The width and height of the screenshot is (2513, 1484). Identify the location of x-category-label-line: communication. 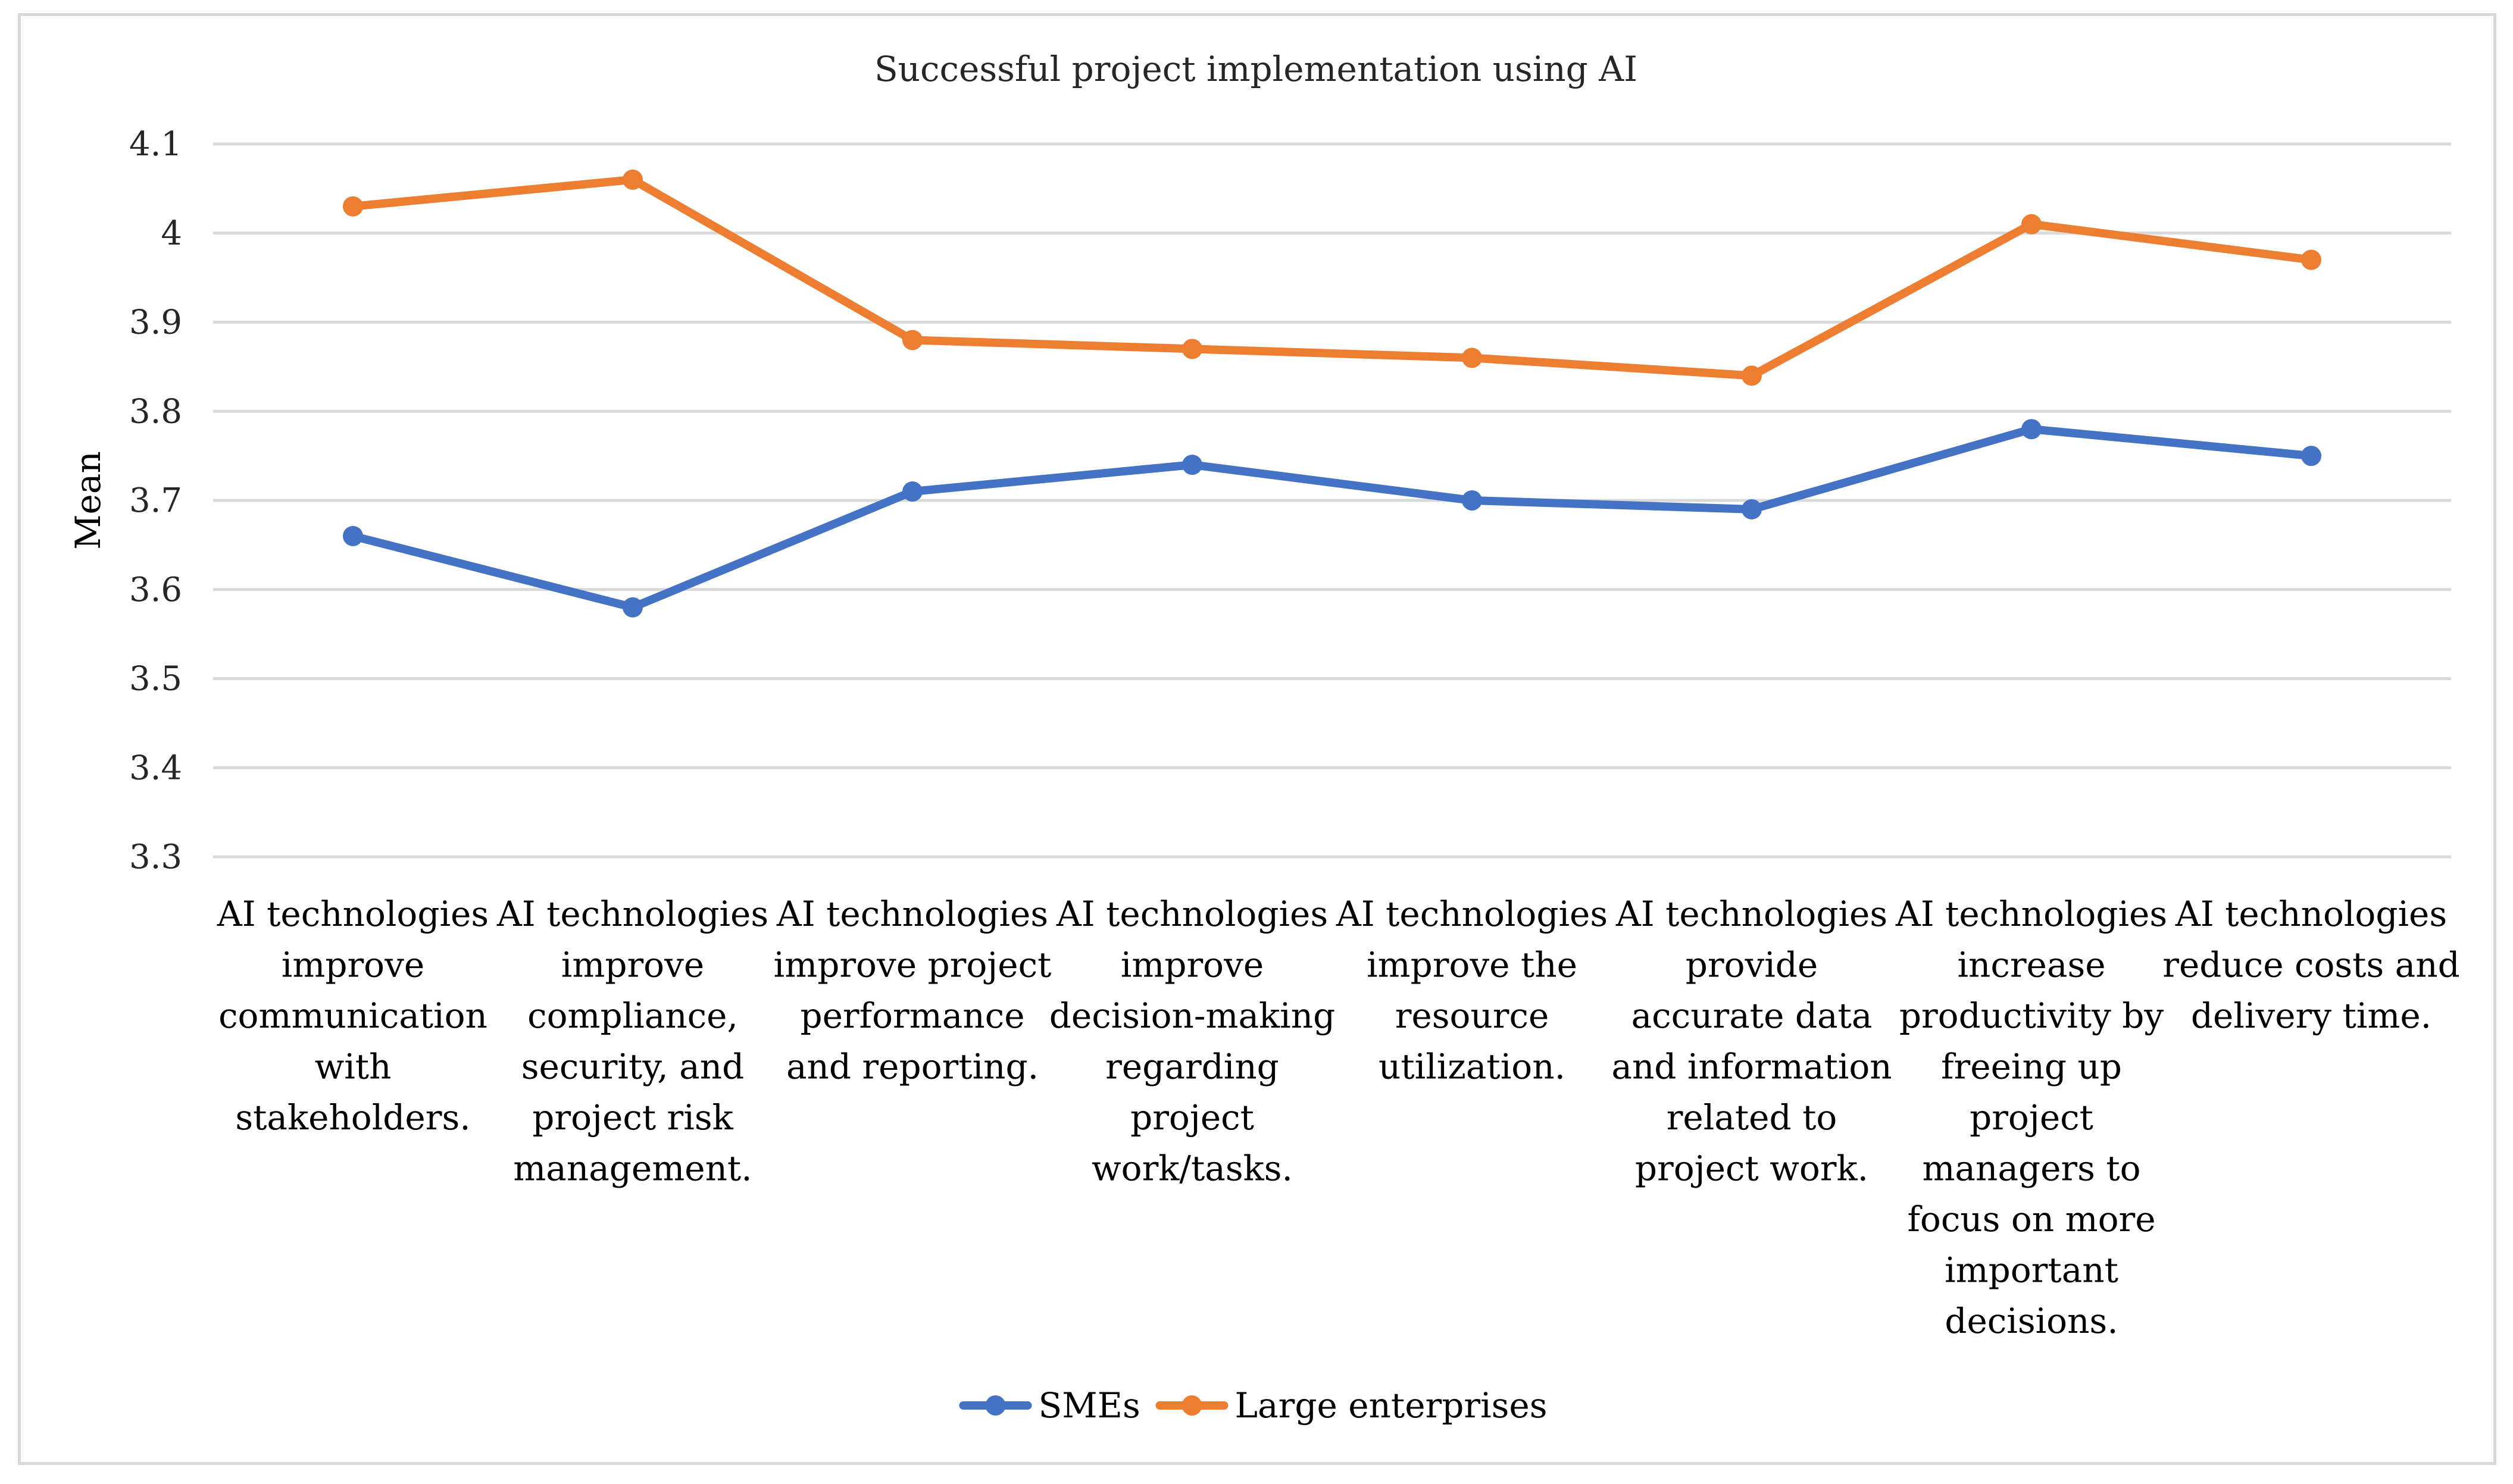
(352, 1015).